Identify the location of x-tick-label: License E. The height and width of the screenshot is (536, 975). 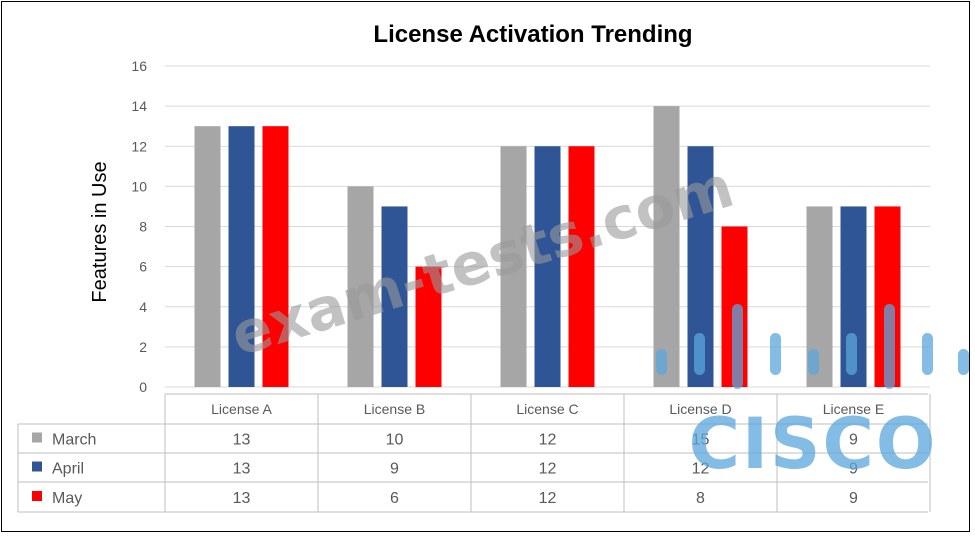
(853, 409).